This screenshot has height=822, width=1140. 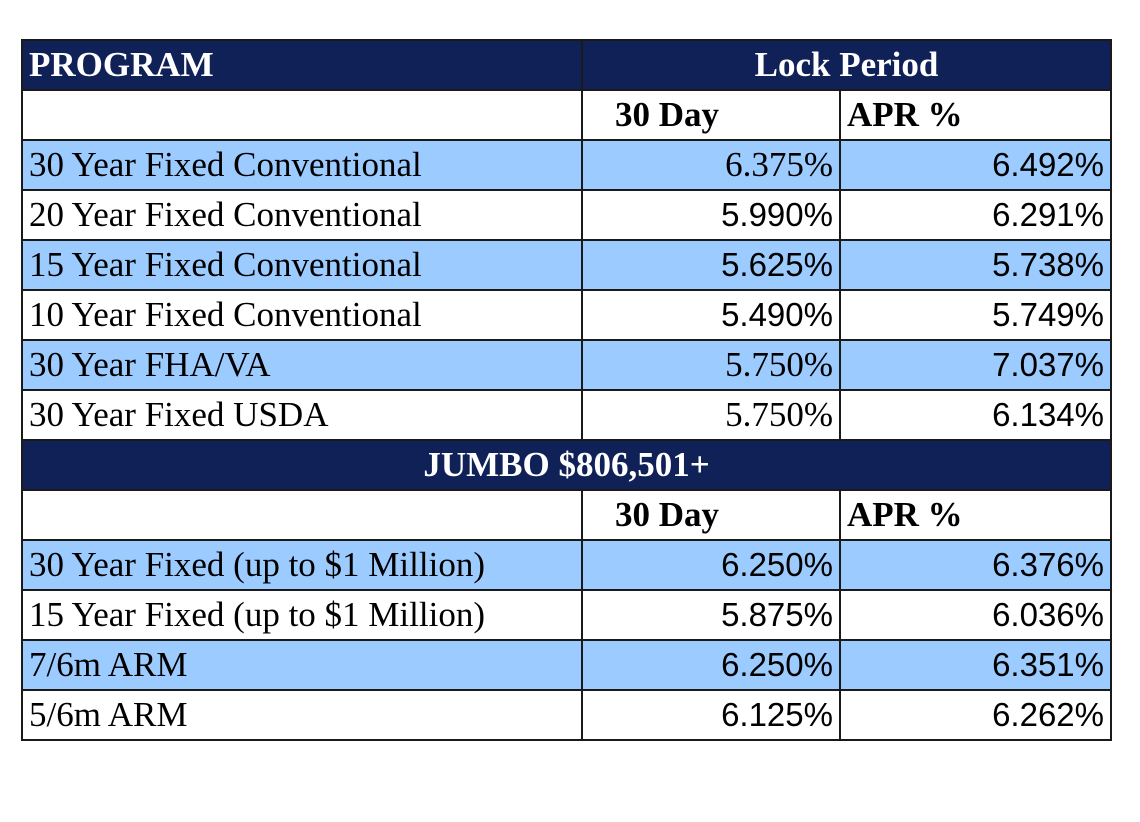 I want to click on table-row: 30 Year Fixed USDA 5.750% 6.134%, so click(x=567, y=415).